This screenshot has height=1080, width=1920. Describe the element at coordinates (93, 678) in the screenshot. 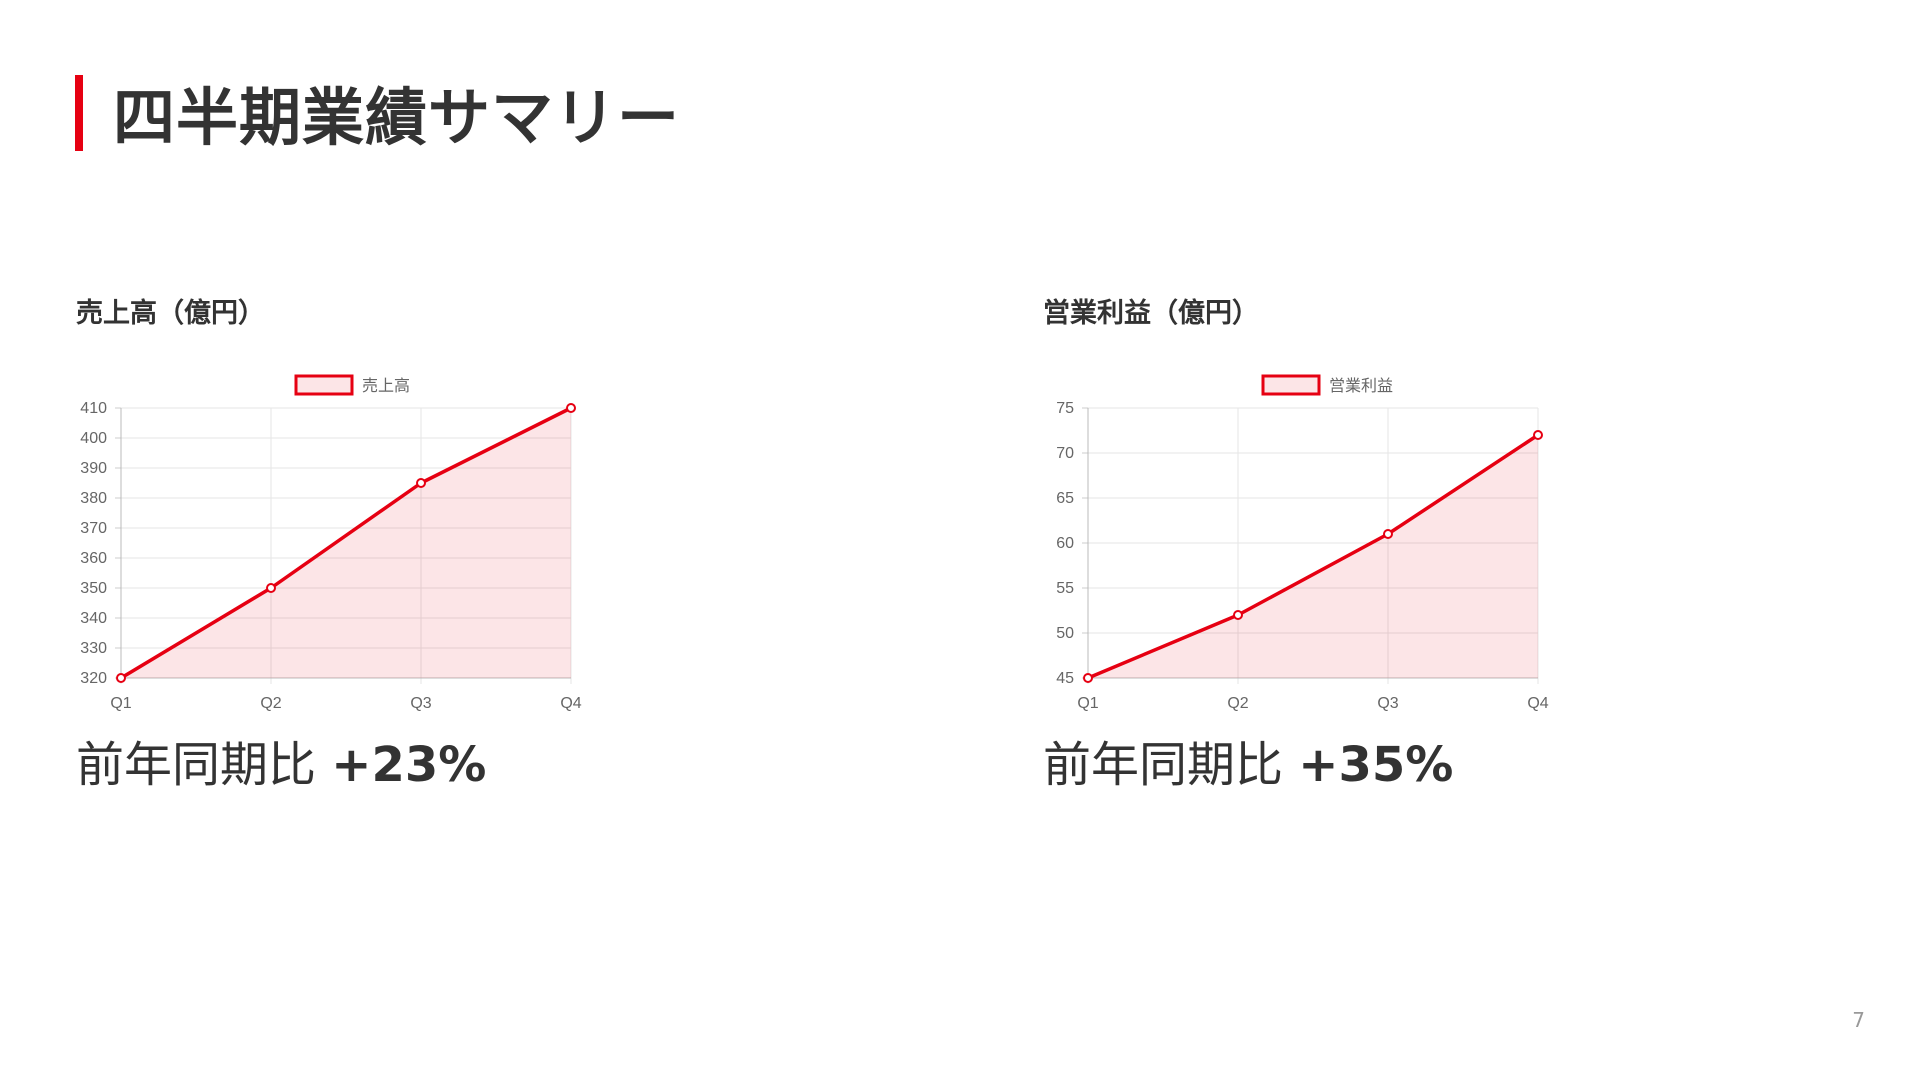

I see `y-tick-label: 320` at that location.